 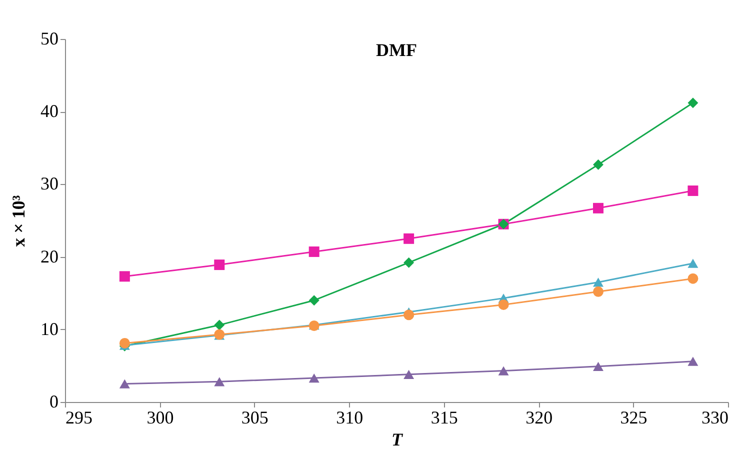 What do you see at coordinates (49, 111) in the screenshot?
I see `y-tick-label: 40` at bounding box center [49, 111].